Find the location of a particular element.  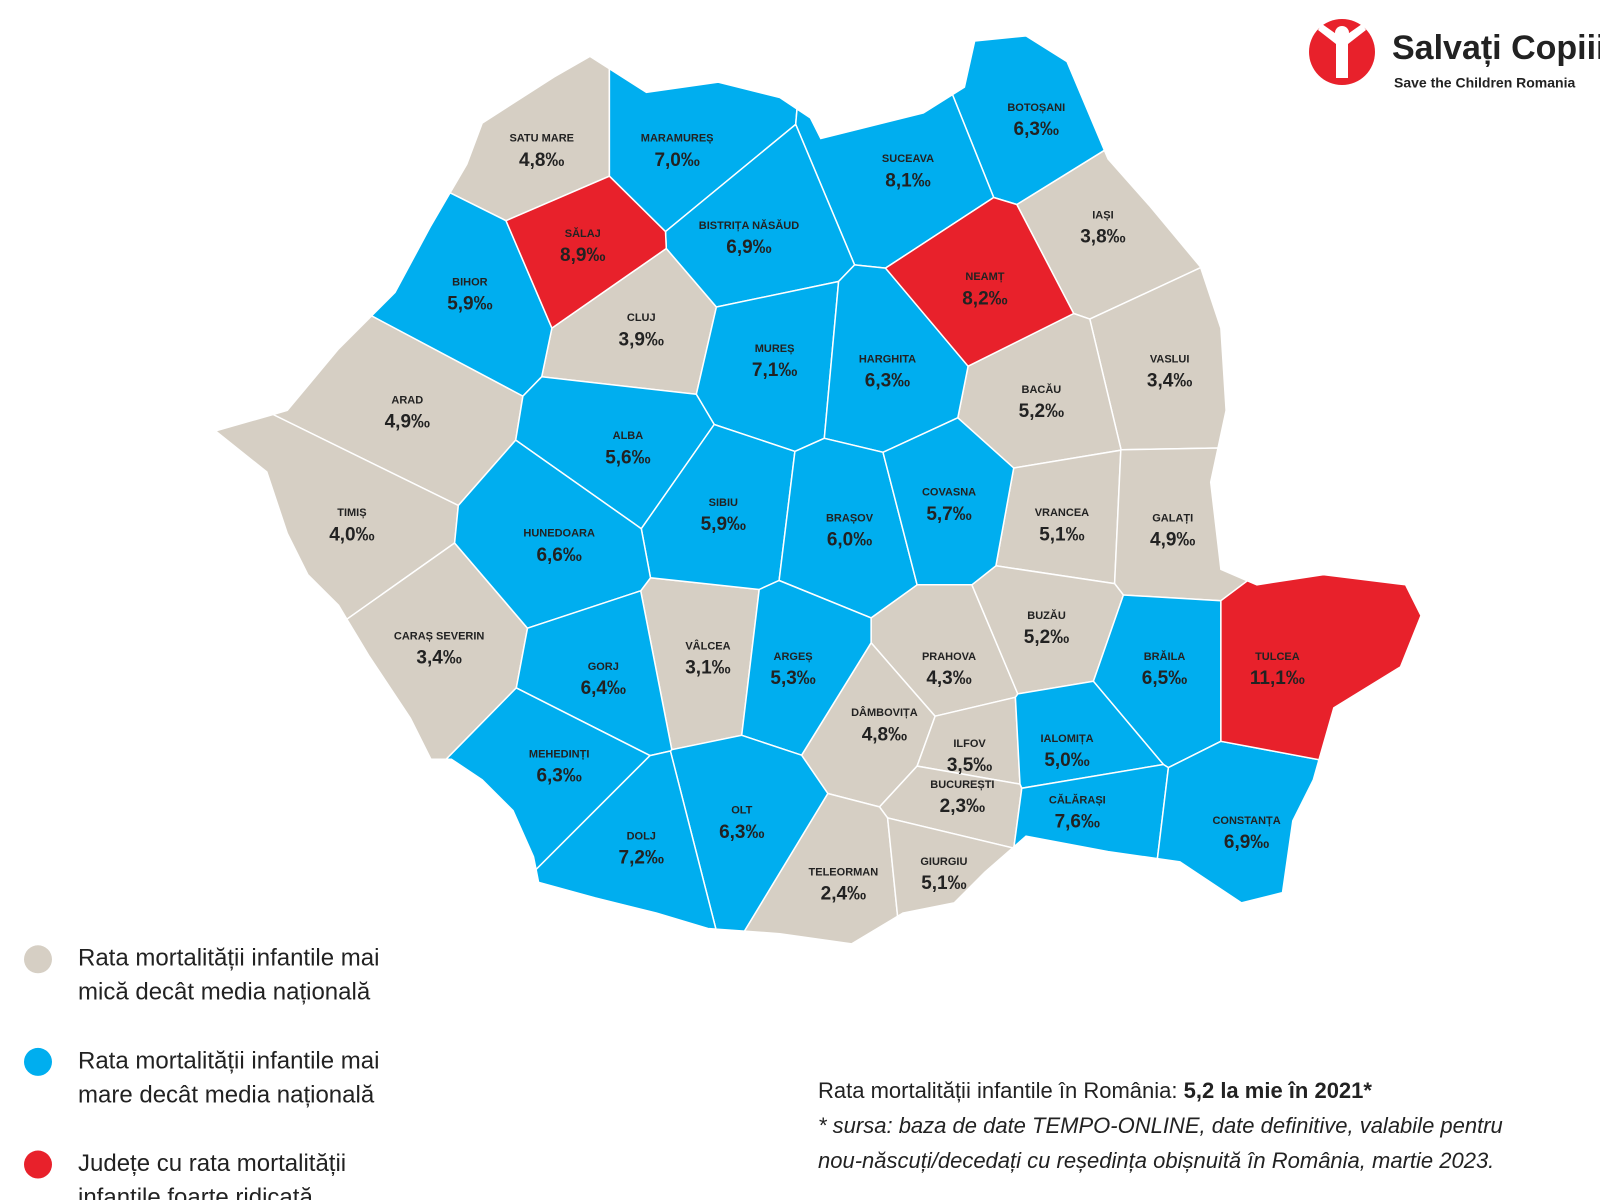

note-main: Rata mortalității infantile în România: is located at coordinates (1001, 1090).